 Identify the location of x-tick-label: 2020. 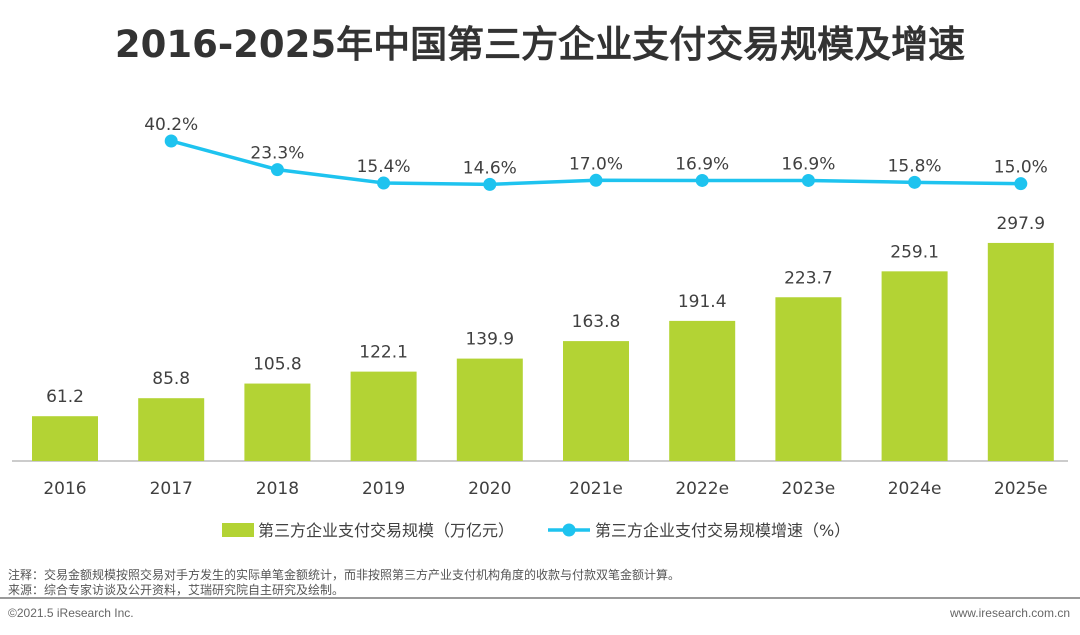
(489, 489).